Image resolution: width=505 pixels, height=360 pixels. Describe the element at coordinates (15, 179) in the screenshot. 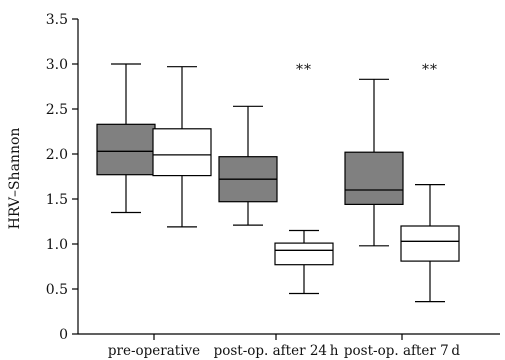

I see `y-axis-label: HRV–Shannon` at that location.